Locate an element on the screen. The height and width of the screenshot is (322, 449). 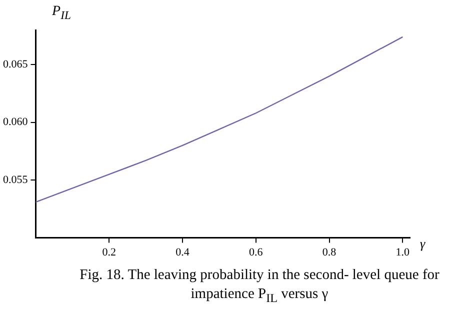
y-tick-label: 0.060 is located at coordinates (15, 122).